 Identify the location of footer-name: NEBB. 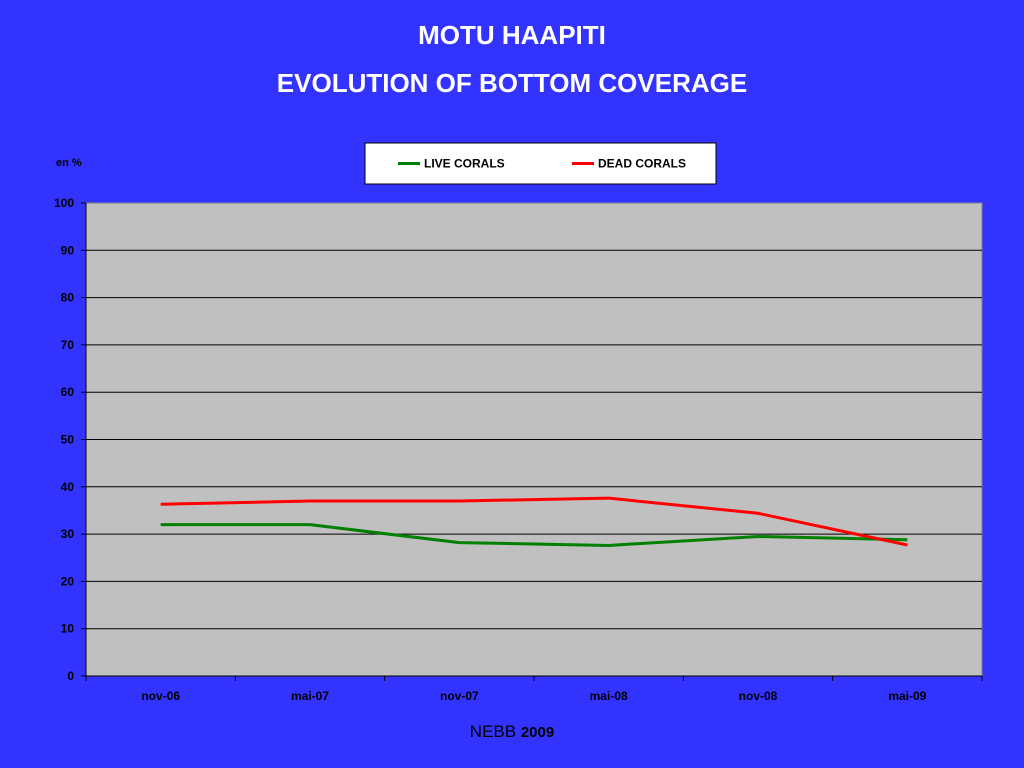
(493, 731).